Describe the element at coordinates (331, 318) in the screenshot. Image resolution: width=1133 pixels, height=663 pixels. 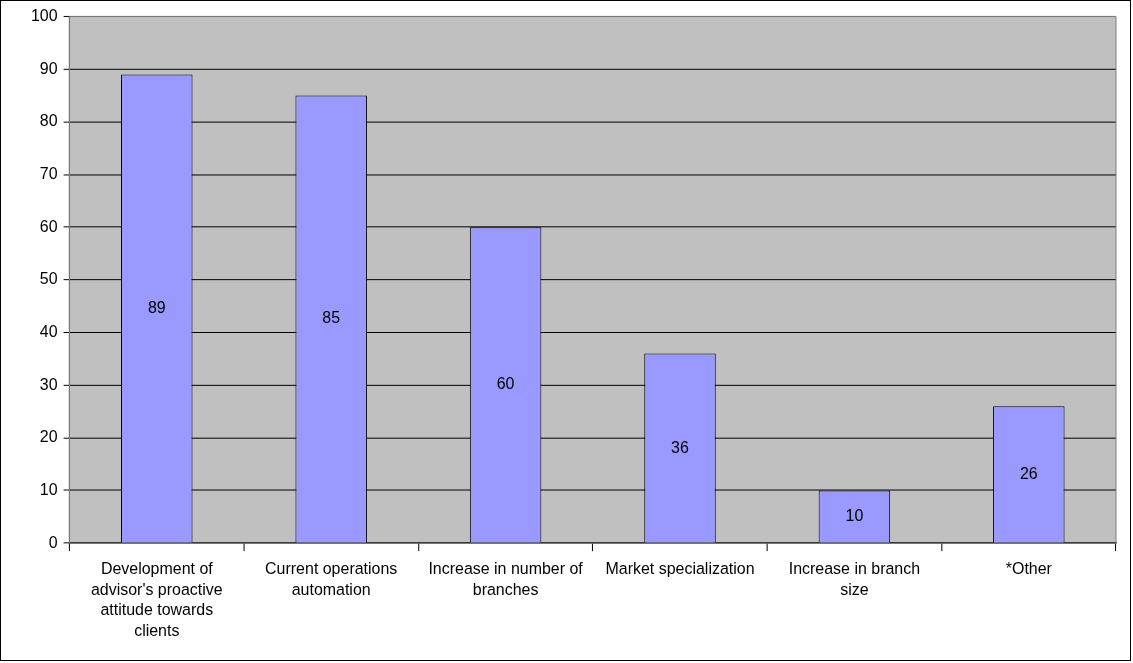
I see `data-label: 85` at that location.